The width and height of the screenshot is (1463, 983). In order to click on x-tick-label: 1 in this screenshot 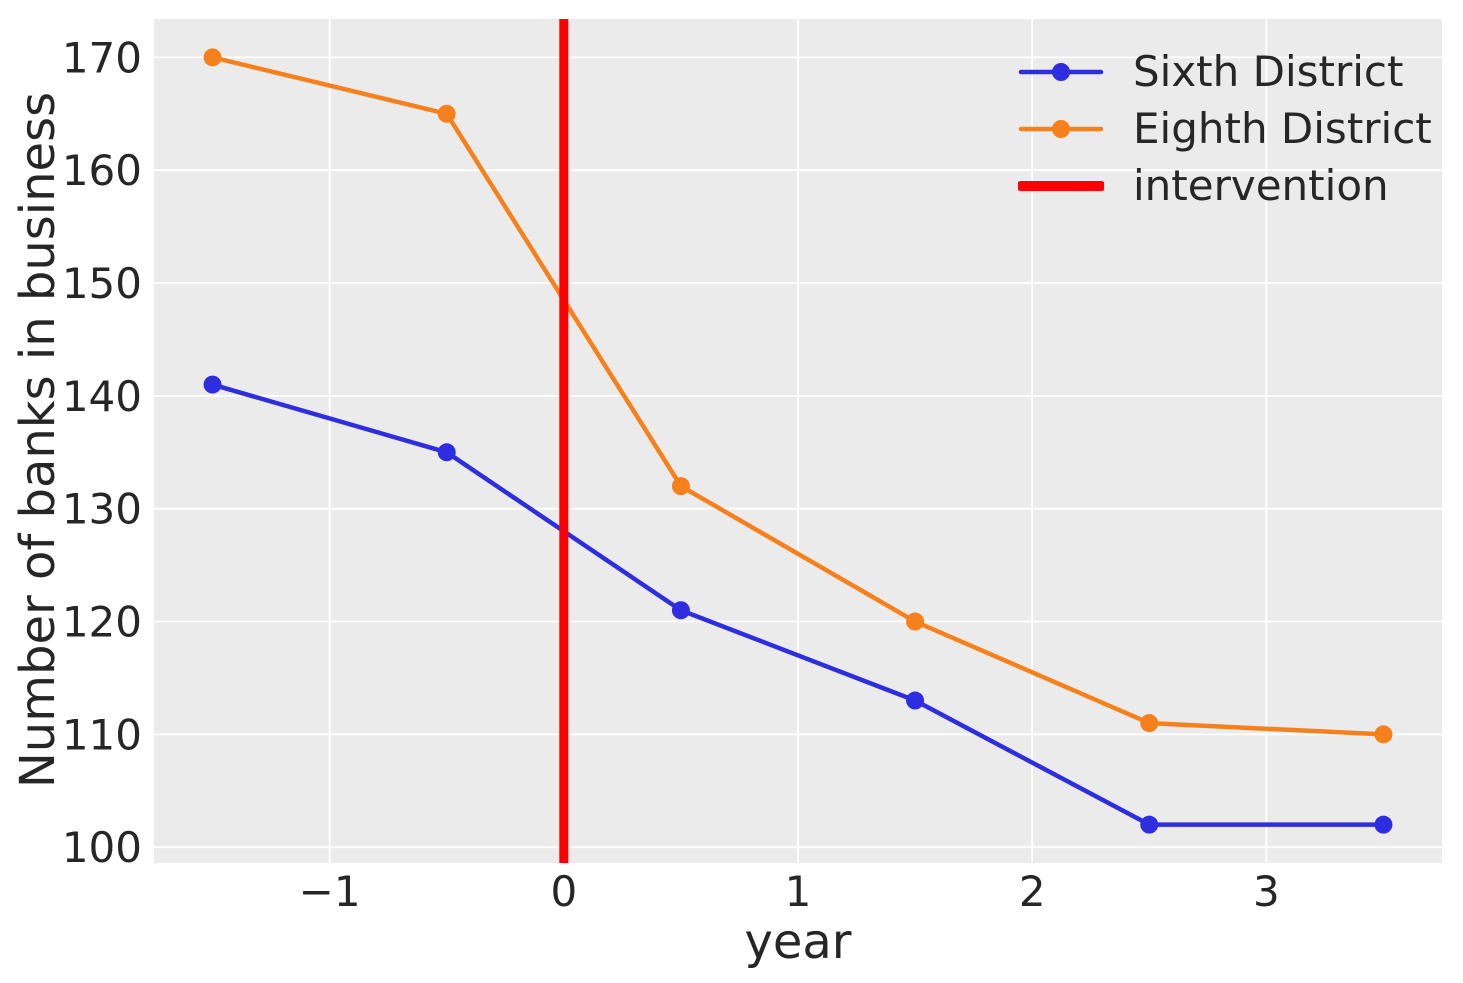, I will do `click(798, 891)`.